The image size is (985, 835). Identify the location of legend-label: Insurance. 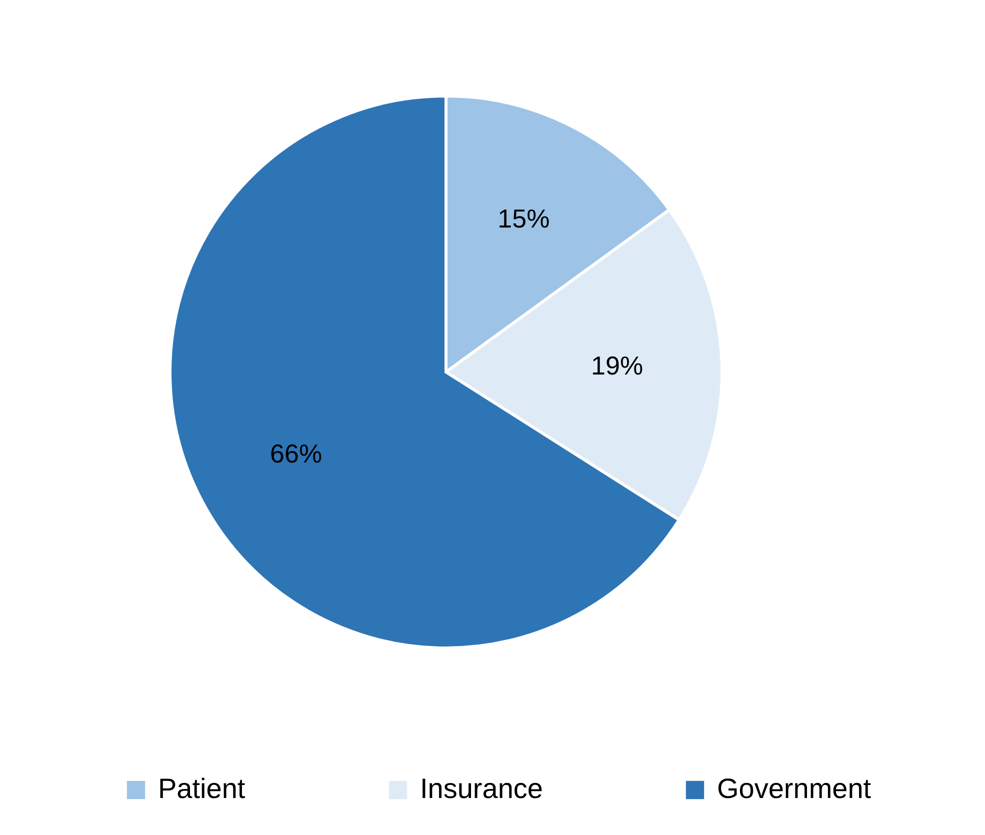
(481, 788).